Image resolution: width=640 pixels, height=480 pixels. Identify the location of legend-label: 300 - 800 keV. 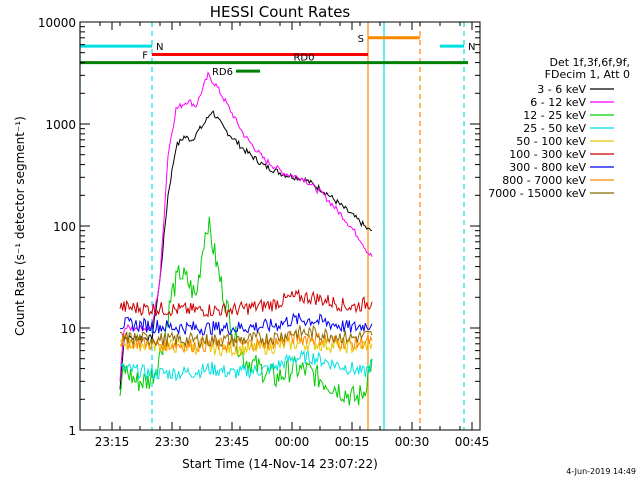
(547, 167).